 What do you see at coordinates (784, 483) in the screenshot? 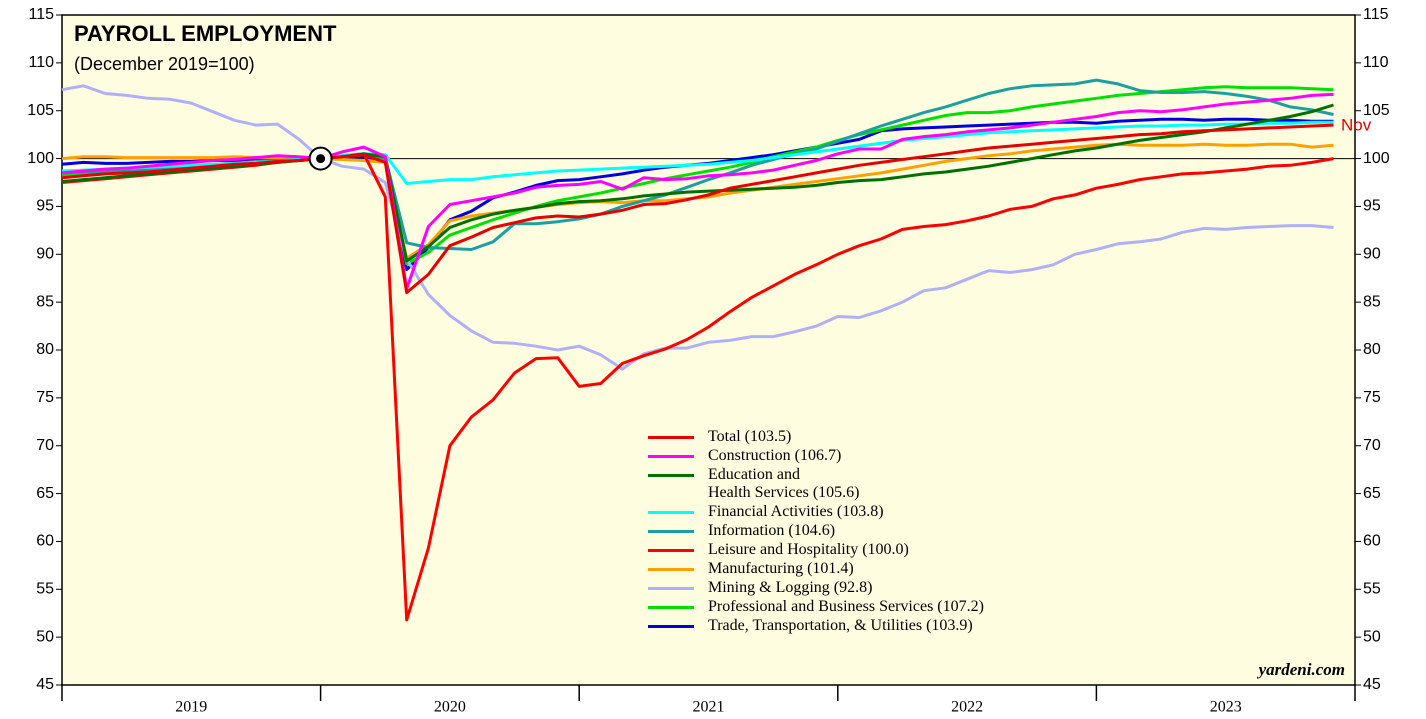
I see `legend-label: Education and Health Services (105.6)` at bounding box center [784, 483].